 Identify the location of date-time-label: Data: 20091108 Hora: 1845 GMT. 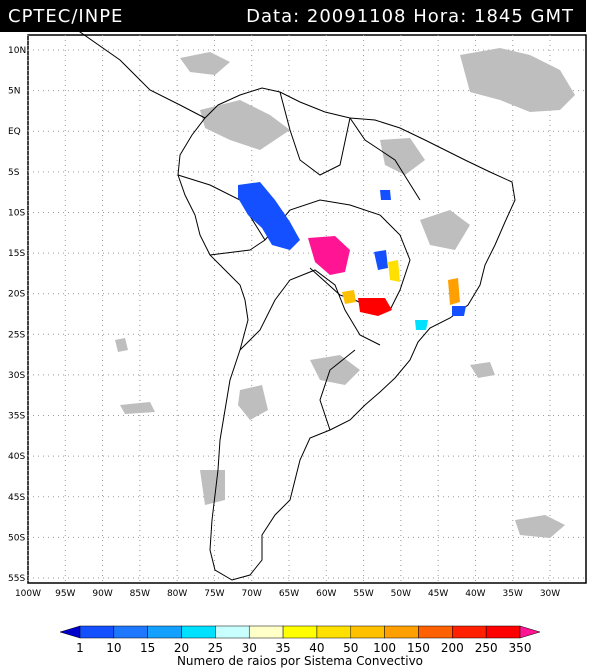
(410, 16).